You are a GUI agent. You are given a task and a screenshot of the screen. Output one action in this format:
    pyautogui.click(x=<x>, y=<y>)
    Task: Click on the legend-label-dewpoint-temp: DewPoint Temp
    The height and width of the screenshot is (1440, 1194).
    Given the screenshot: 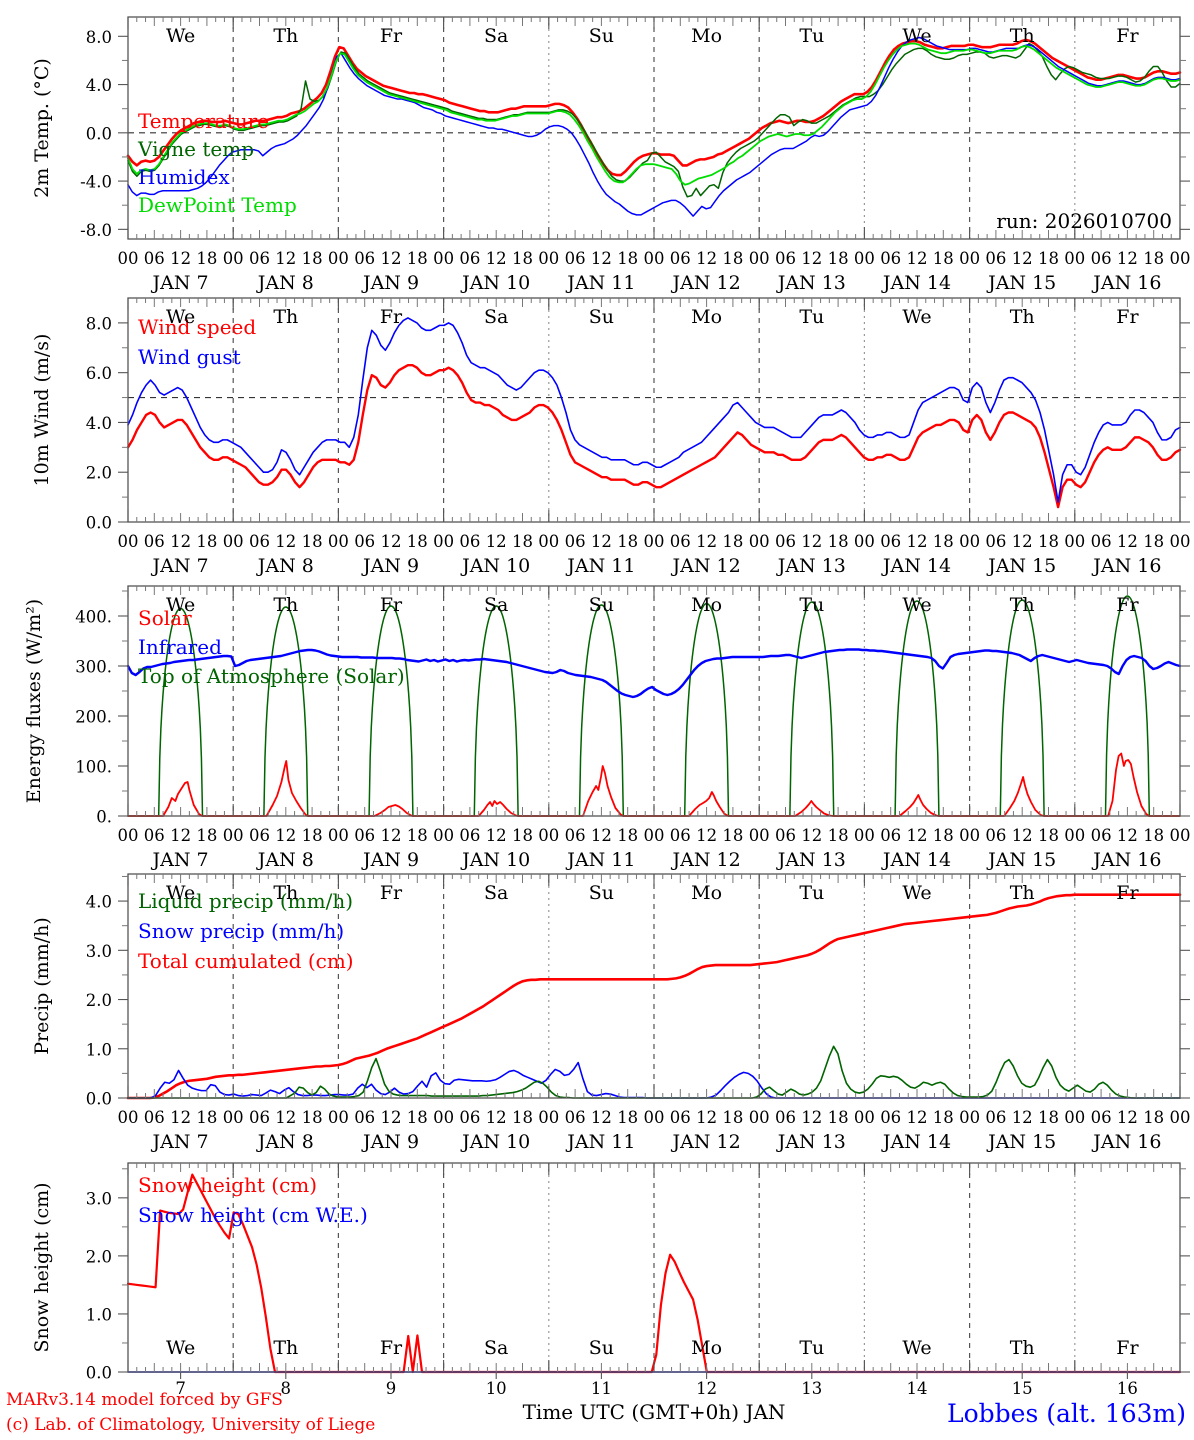 What is the action you would take?
    pyautogui.click(x=217, y=205)
    